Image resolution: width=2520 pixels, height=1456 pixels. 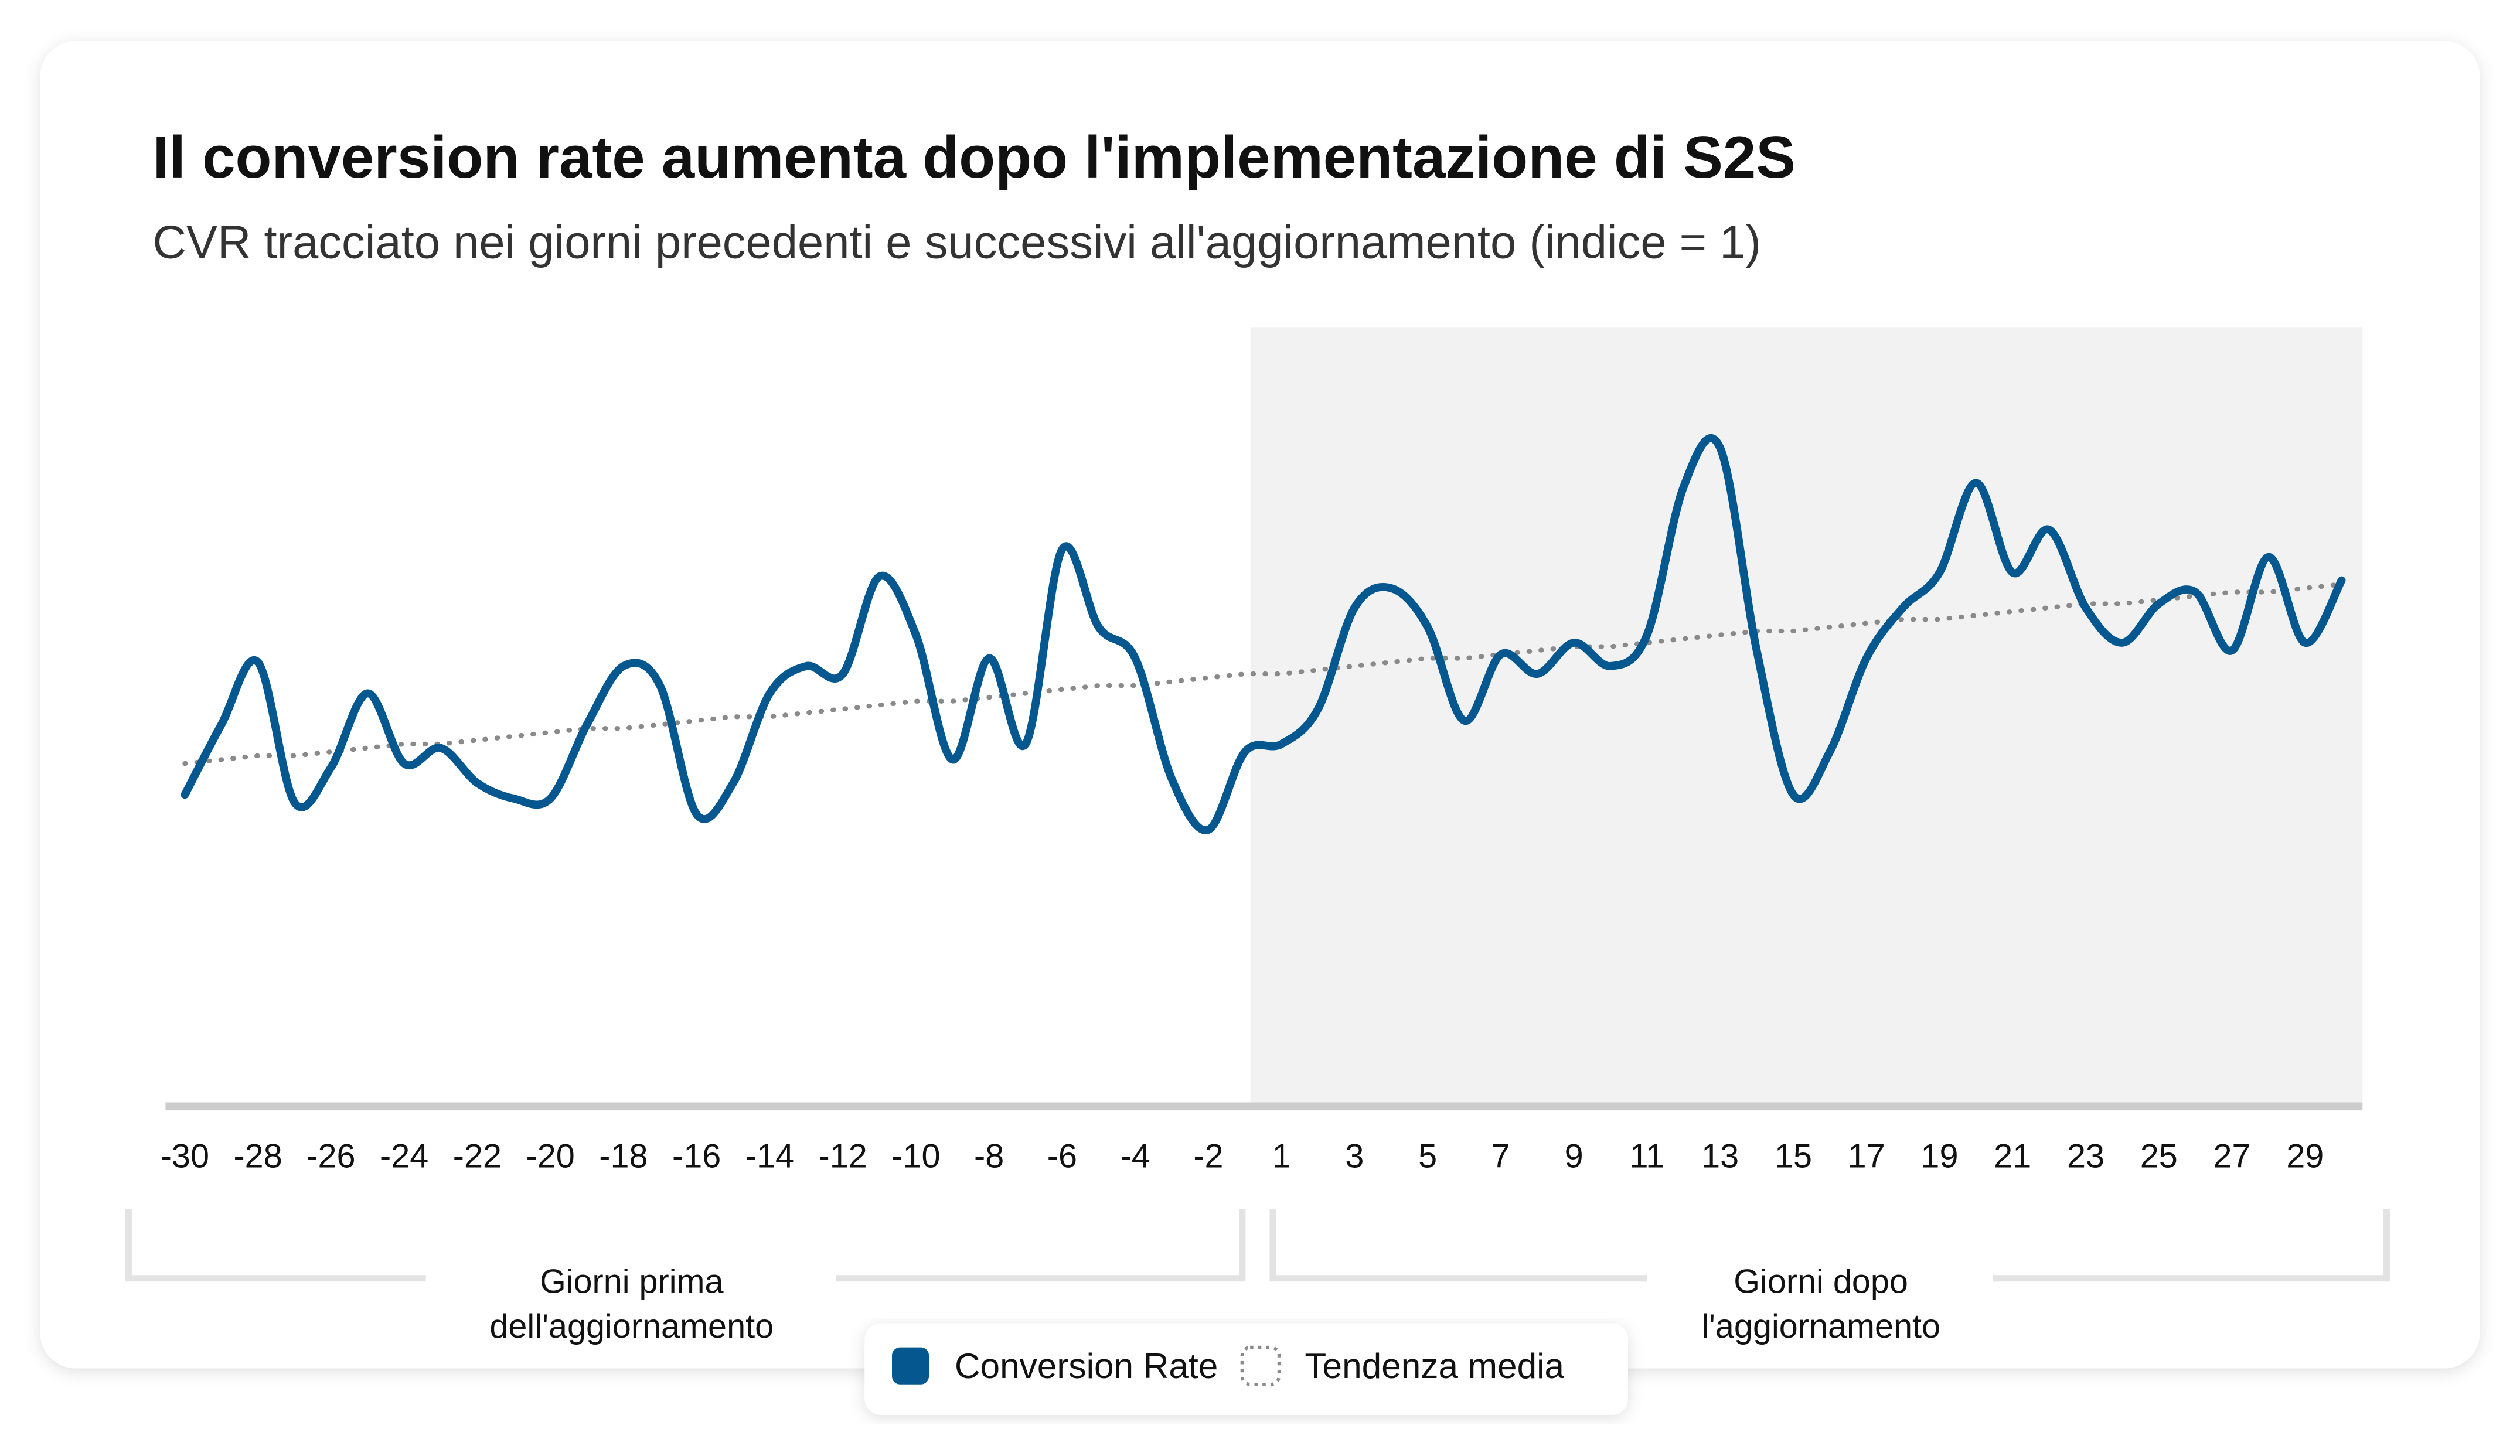 What do you see at coordinates (2231, 1156) in the screenshot?
I see `x-tick-label: 27` at bounding box center [2231, 1156].